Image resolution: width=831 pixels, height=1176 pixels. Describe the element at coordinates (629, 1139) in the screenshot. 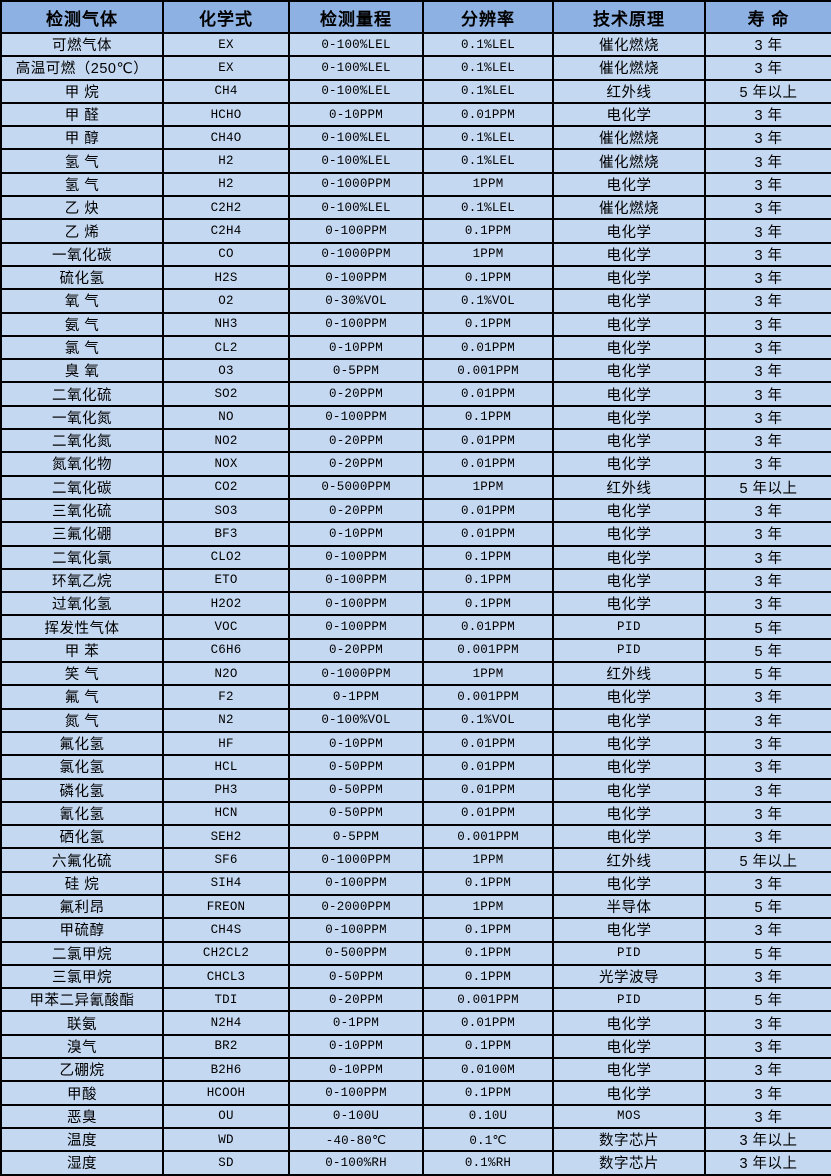

I see `cell-principle: 数字芯片` at that location.